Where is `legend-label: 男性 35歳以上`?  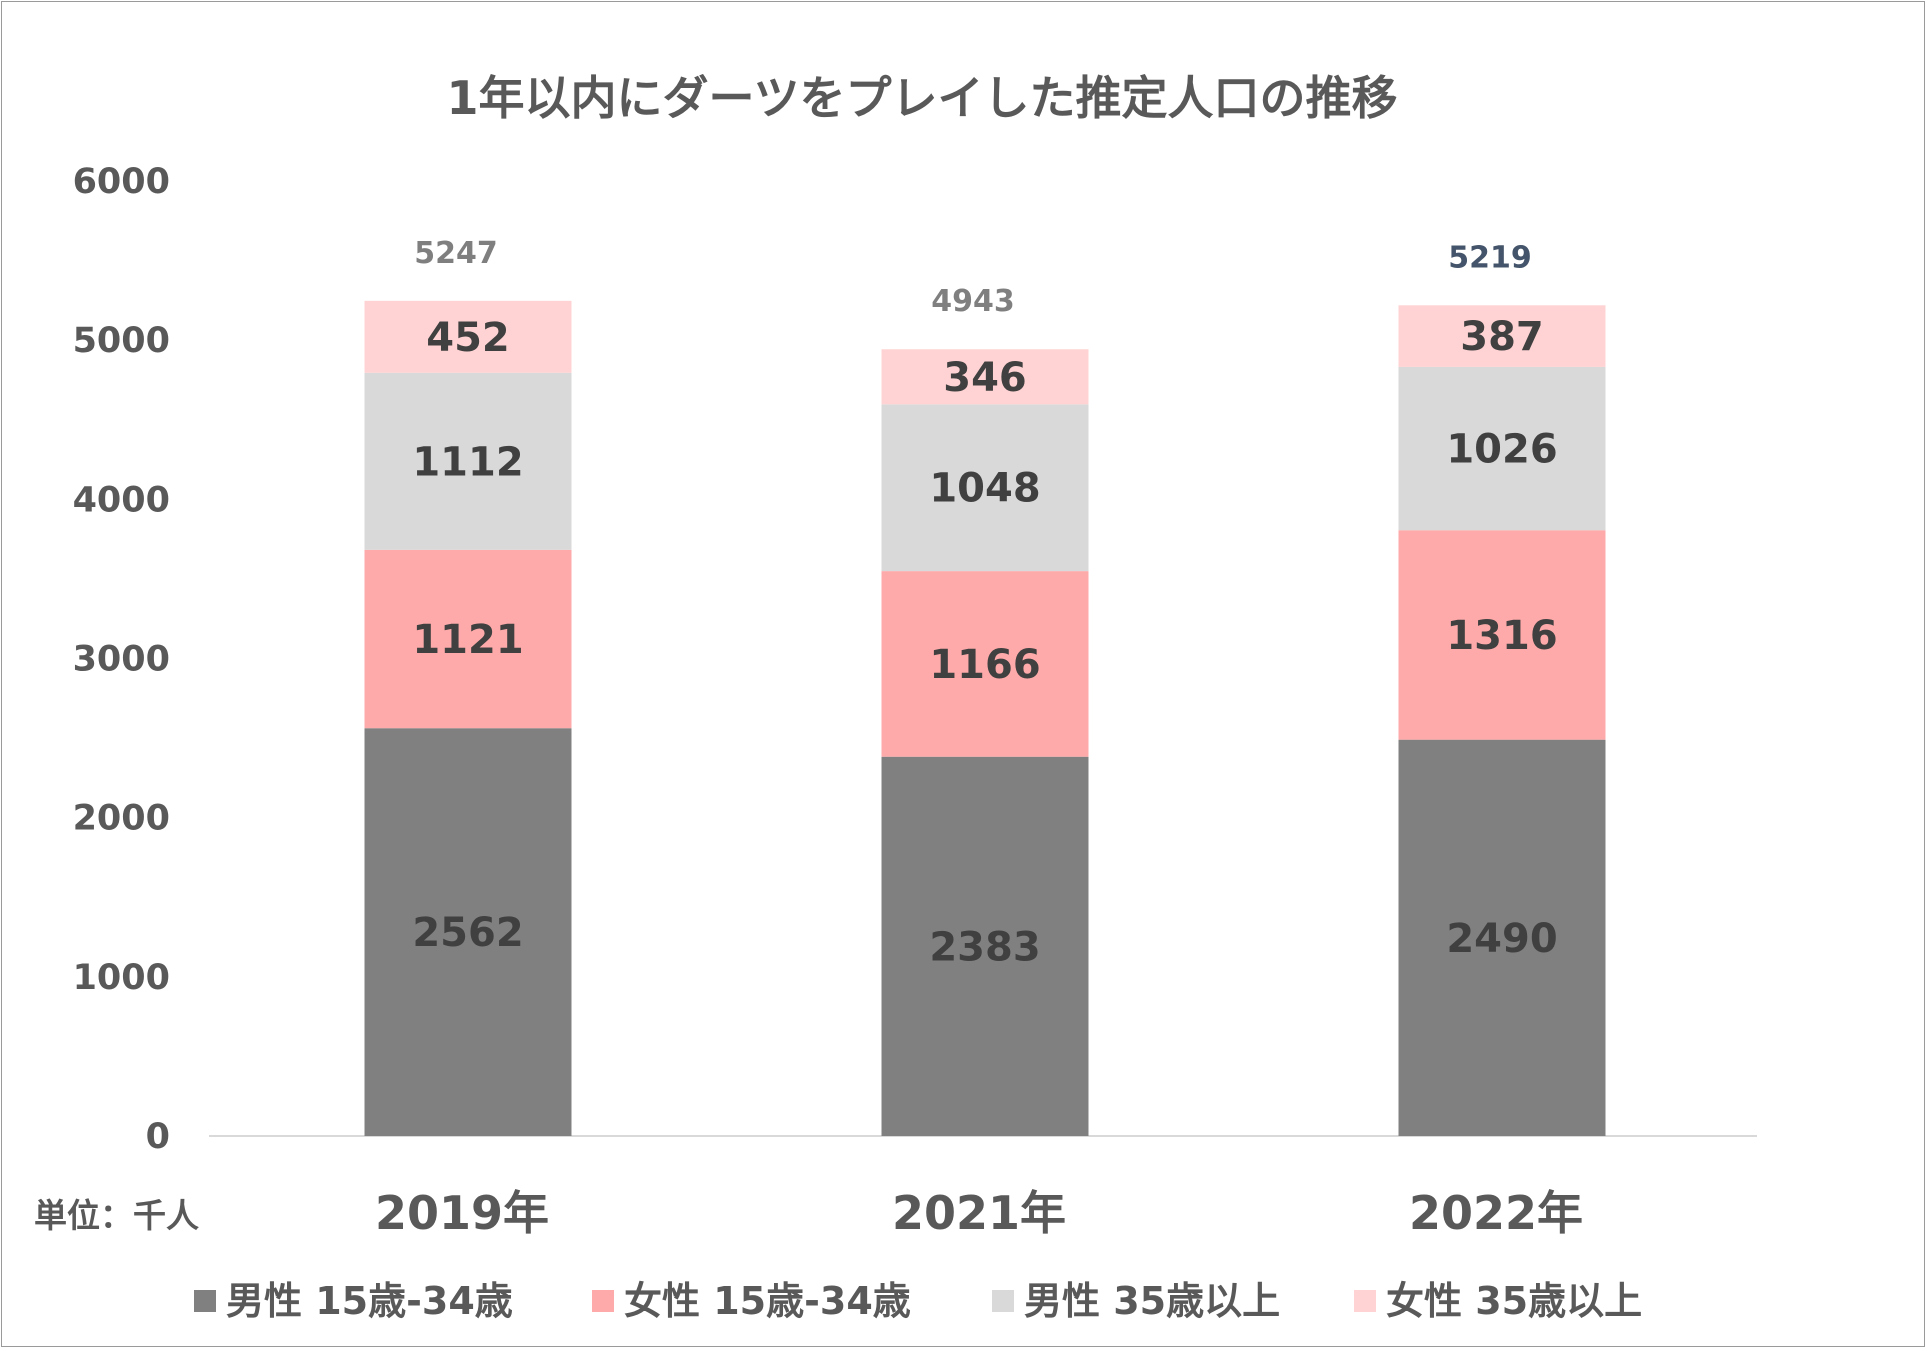 legend-label: 男性 35歳以上 is located at coordinates (1152, 1301).